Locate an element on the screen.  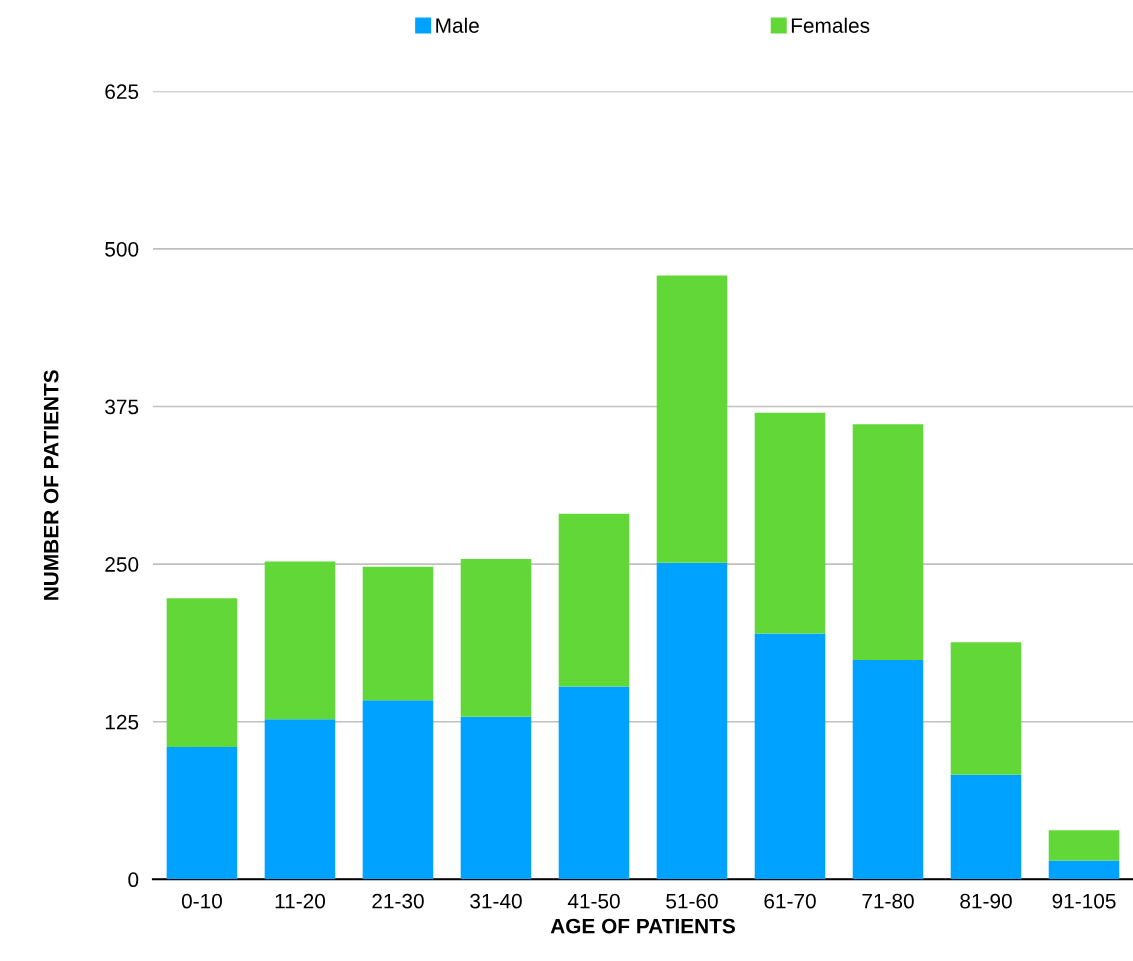
y-tick-label: 0 is located at coordinates (133, 880).